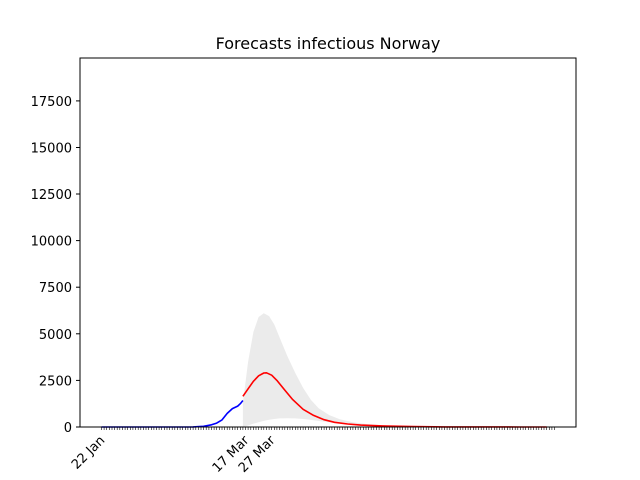  I want to click on y-tick-label: 5000, so click(55, 335).